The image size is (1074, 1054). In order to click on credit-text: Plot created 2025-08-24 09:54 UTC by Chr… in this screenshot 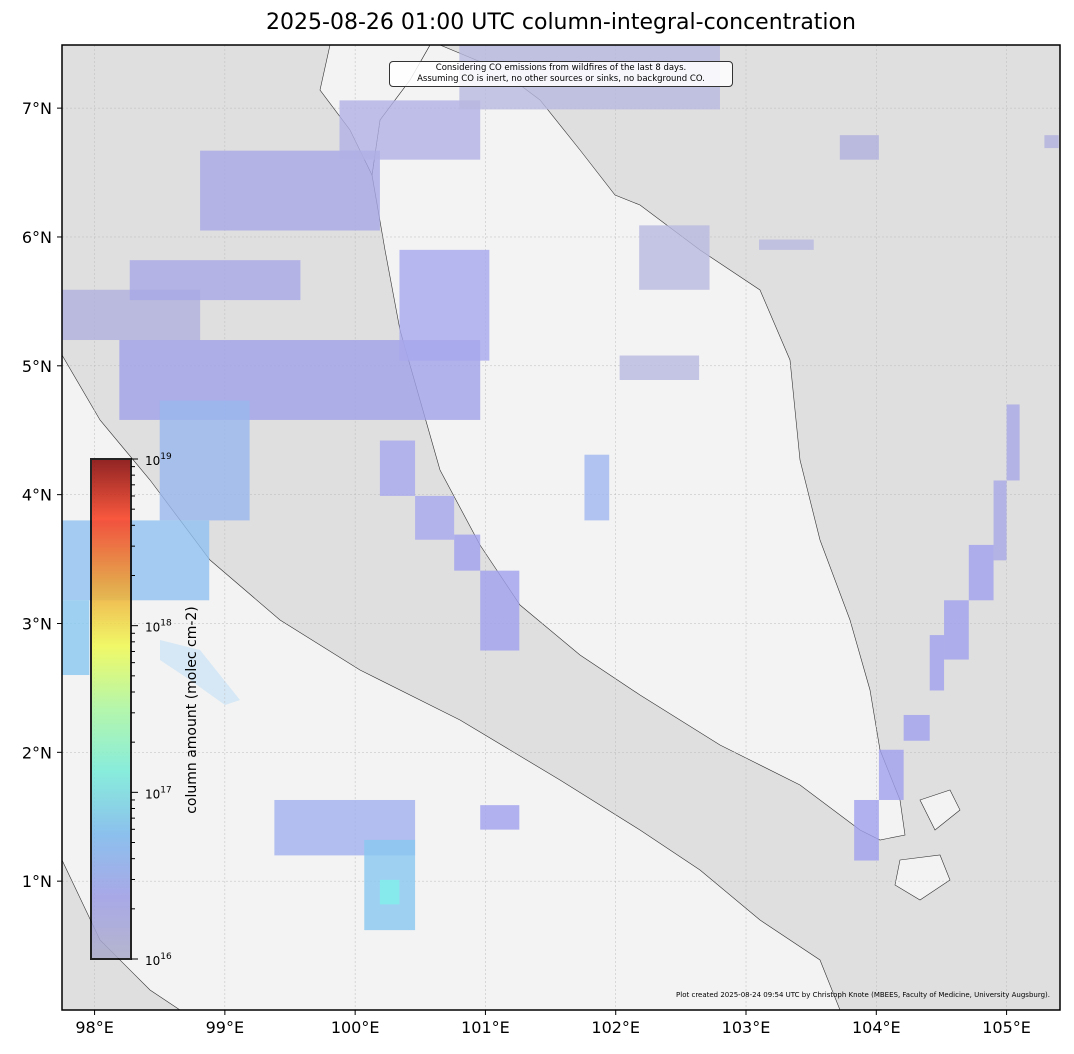, I will do `click(863, 995)`.